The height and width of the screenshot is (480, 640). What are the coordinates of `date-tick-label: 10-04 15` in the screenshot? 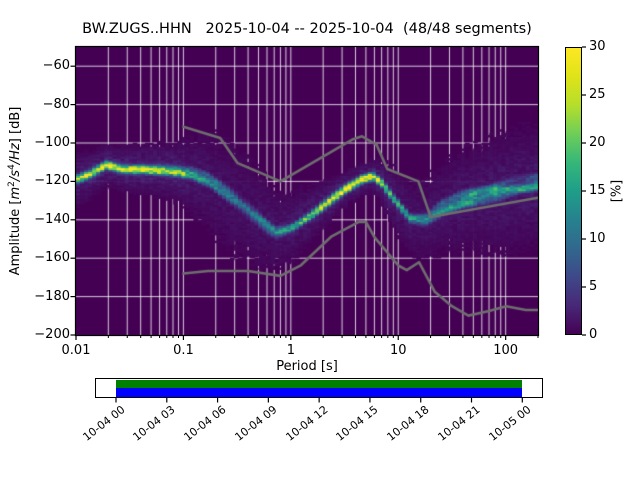 It's located at (357, 423).